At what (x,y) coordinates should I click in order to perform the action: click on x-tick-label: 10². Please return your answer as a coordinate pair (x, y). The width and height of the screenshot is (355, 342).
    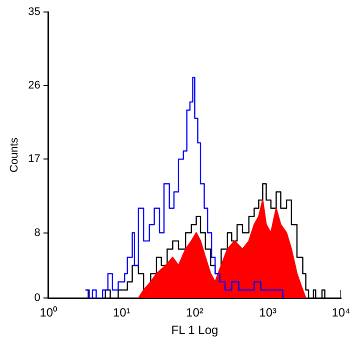
    Looking at the image, I should click on (195, 313).